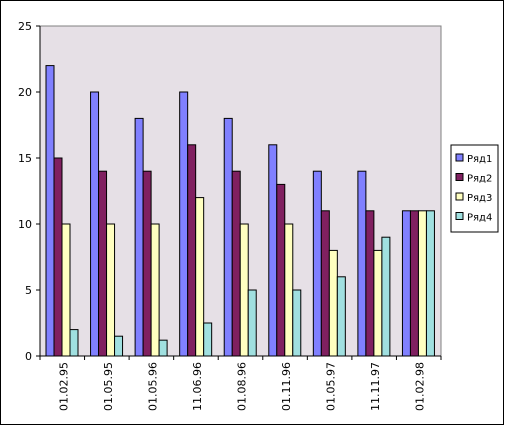  What do you see at coordinates (25, 224) in the screenshot?
I see `y-tick-label: 10` at bounding box center [25, 224].